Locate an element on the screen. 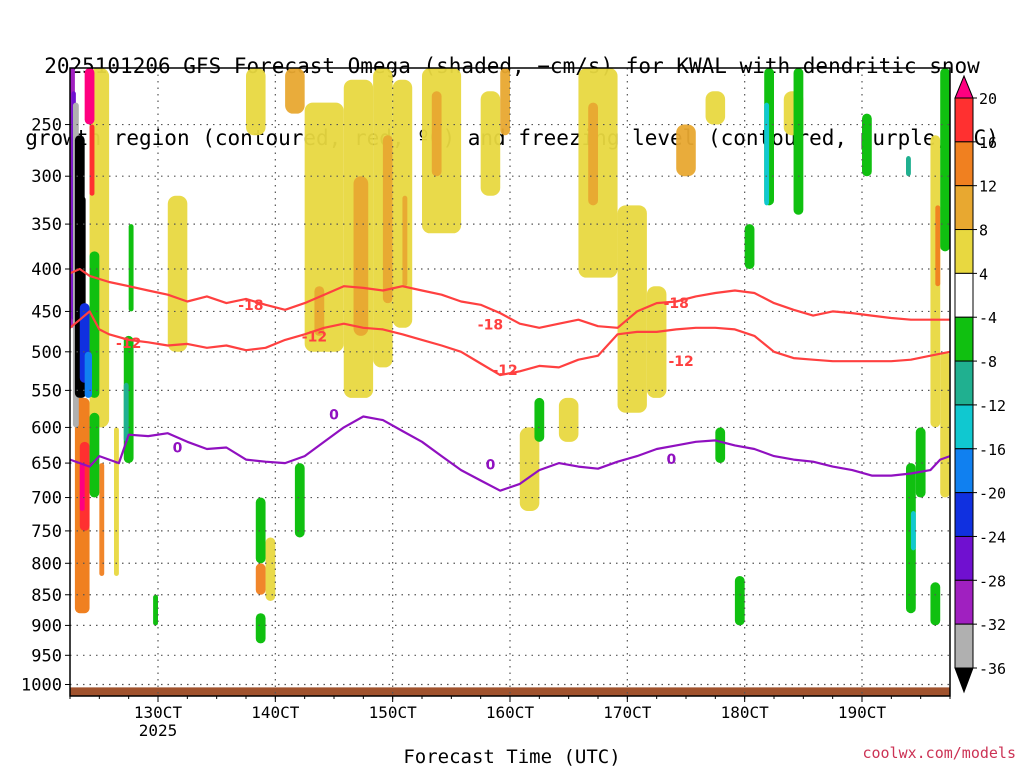  credit-link: coolwx.com/models is located at coordinates (939, 753).